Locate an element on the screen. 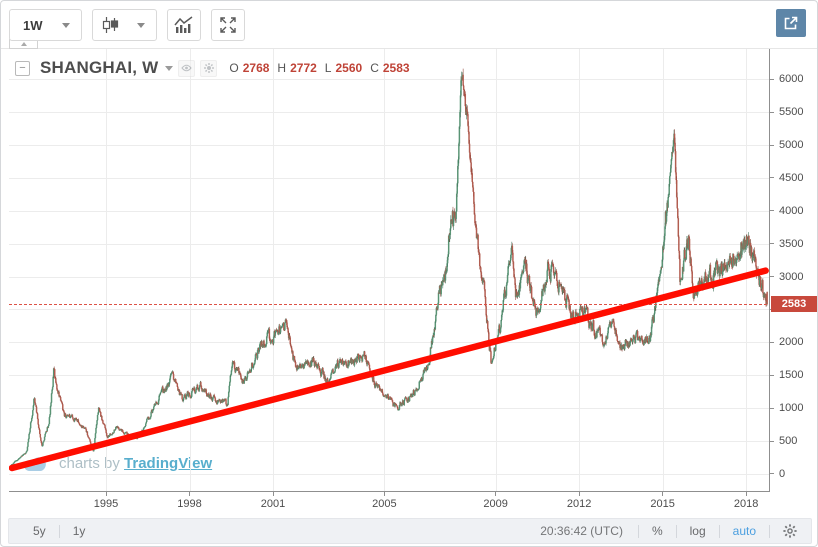 The width and height of the screenshot is (818, 547). high-value: 2772 is located at coordinates (303, 68).